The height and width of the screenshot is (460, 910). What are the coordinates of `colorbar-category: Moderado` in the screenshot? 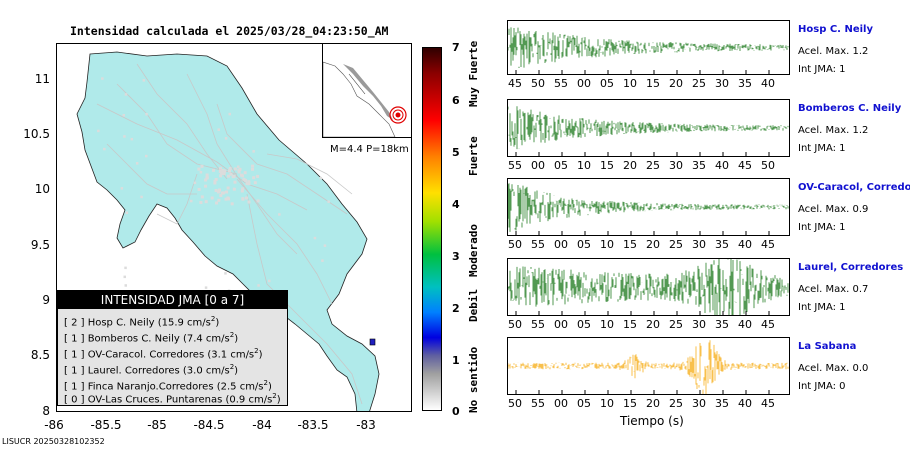 It's located at (473, 250).